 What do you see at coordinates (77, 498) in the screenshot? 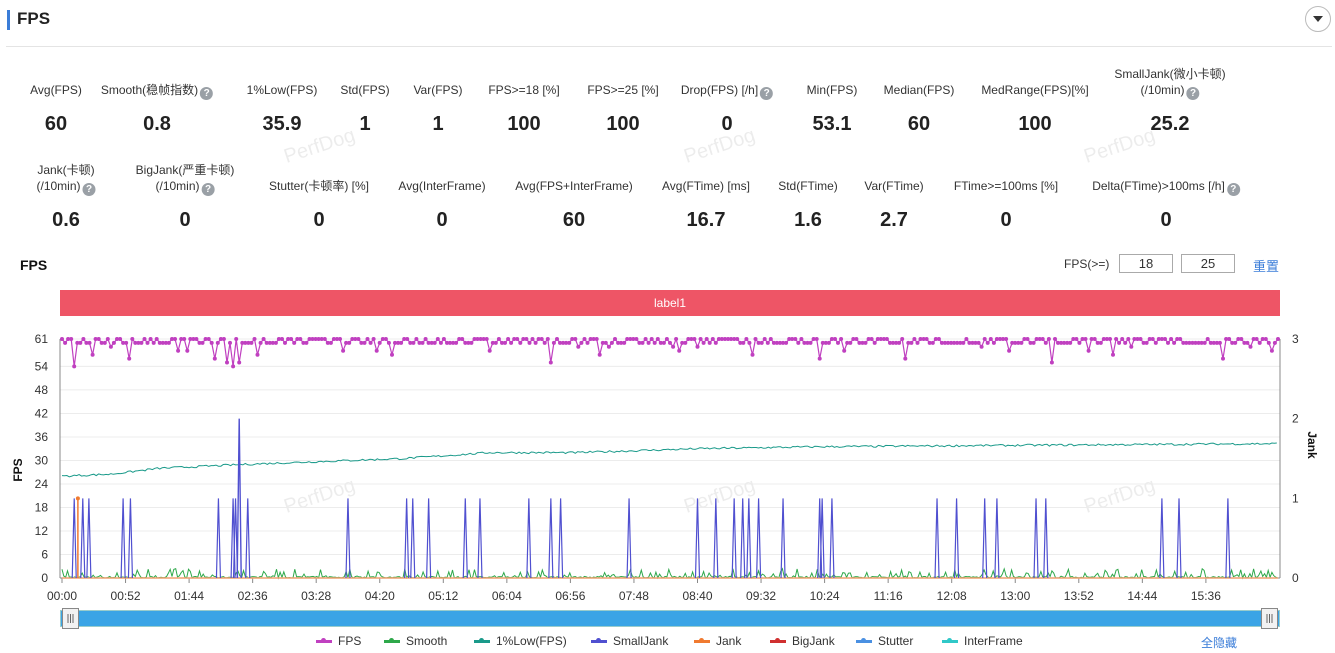
I see `jank-point` at bounding box center [77, 498].